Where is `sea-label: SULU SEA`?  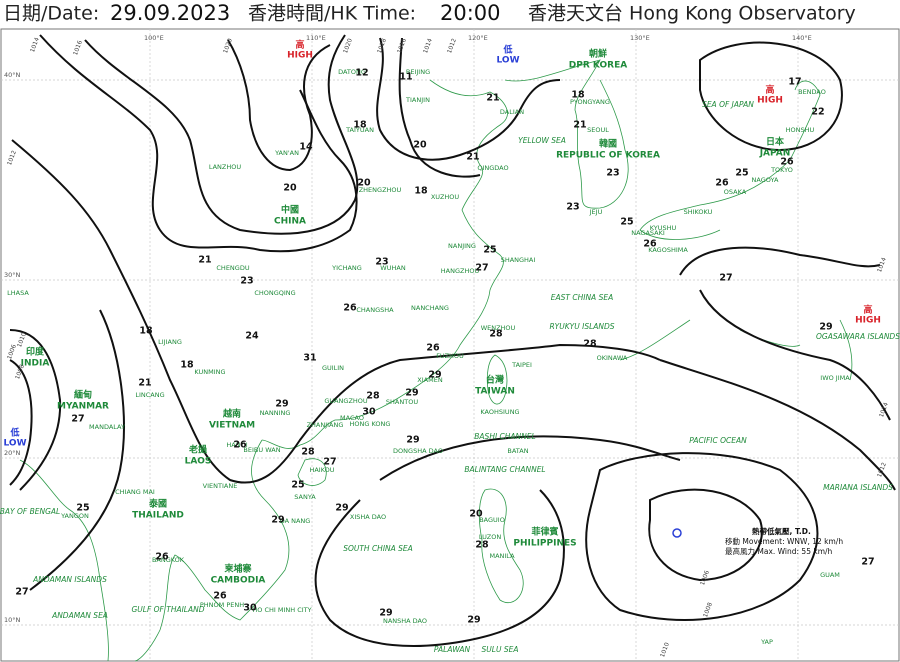
sea-label: SULU SEA is located at coordinates (500, 649).